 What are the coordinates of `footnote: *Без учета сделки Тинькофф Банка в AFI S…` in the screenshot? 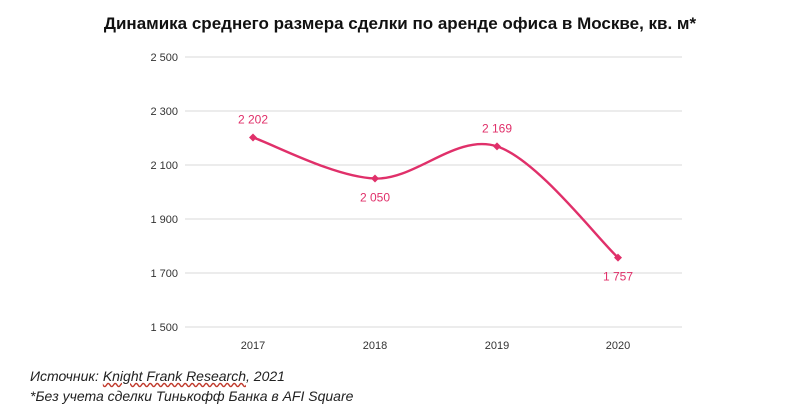 It's located at (192, 396).